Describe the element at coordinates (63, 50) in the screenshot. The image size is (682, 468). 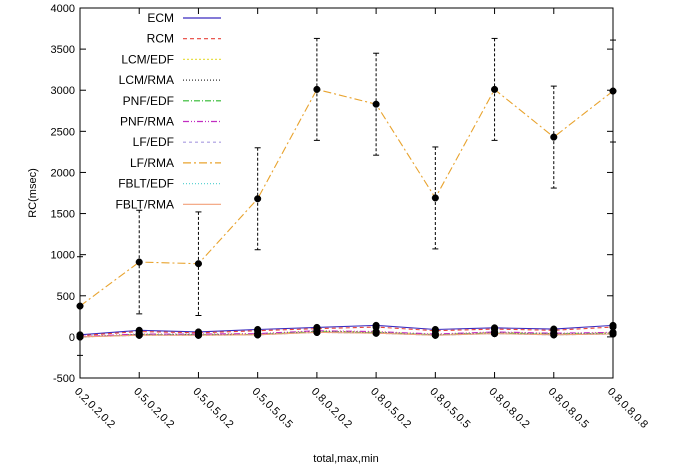
I see `y-tick-label: 3500` at that location.